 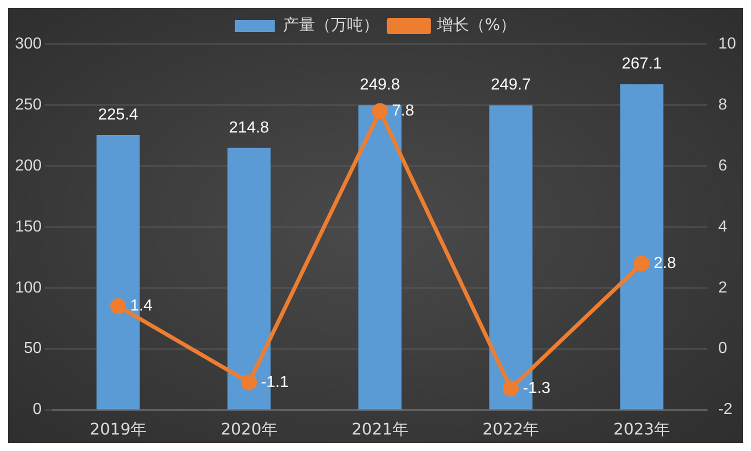 What do you see at coordinates (723, 105) in the screenshot?
I see `y2-tick-label: 8` at bounding box center [723, 105].